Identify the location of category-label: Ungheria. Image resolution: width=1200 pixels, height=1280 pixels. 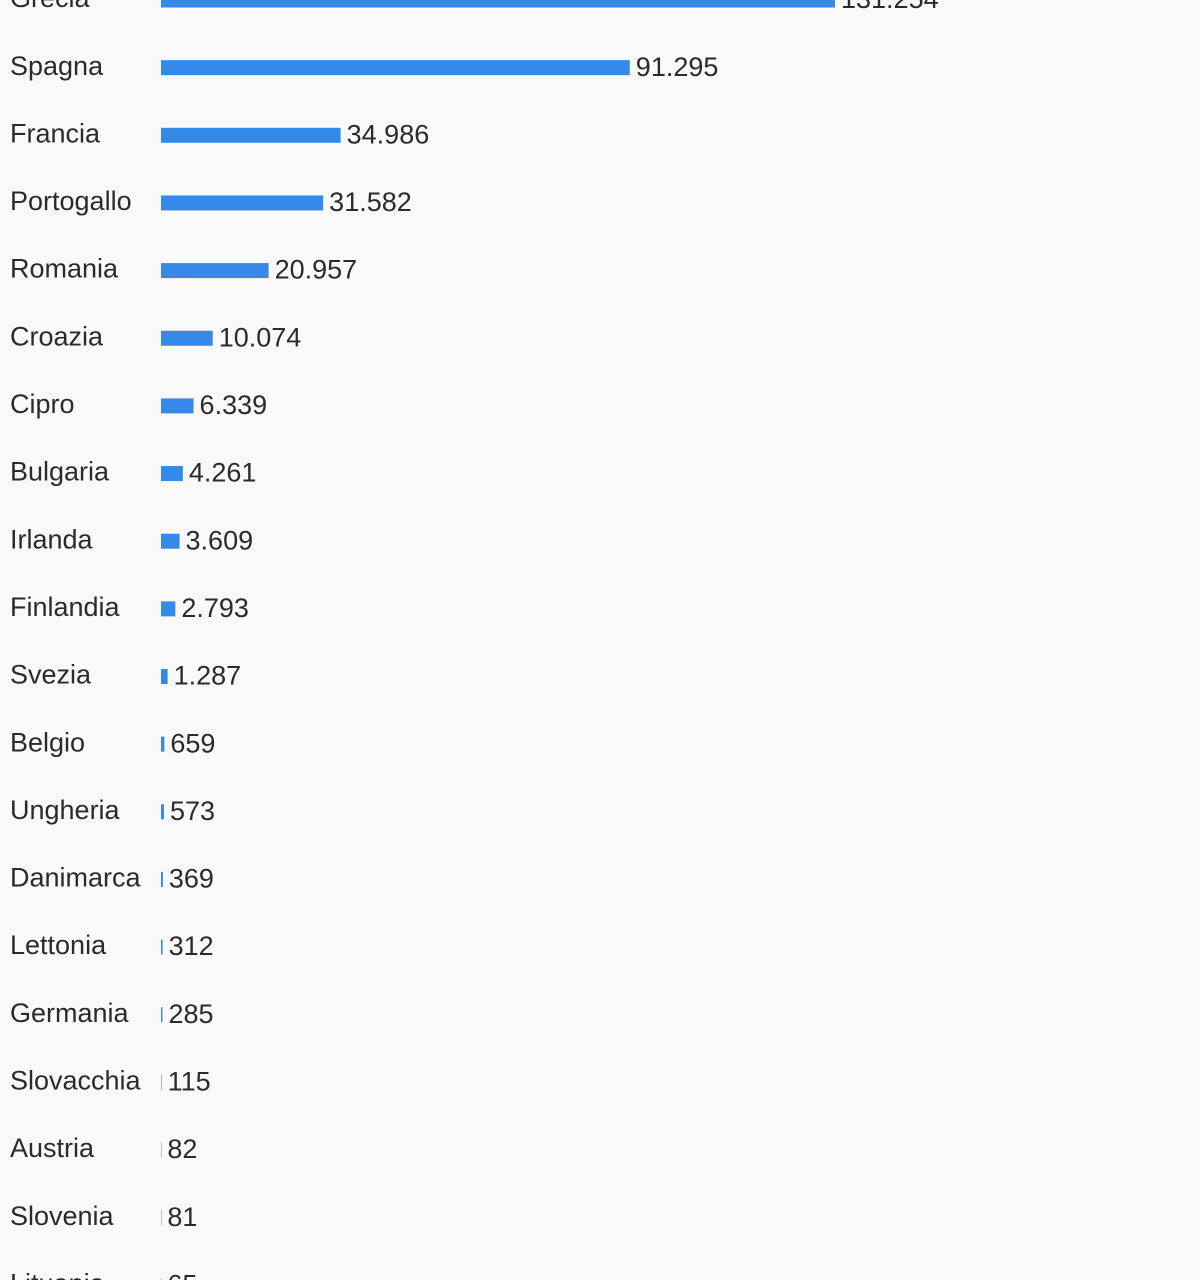
(65, 810).